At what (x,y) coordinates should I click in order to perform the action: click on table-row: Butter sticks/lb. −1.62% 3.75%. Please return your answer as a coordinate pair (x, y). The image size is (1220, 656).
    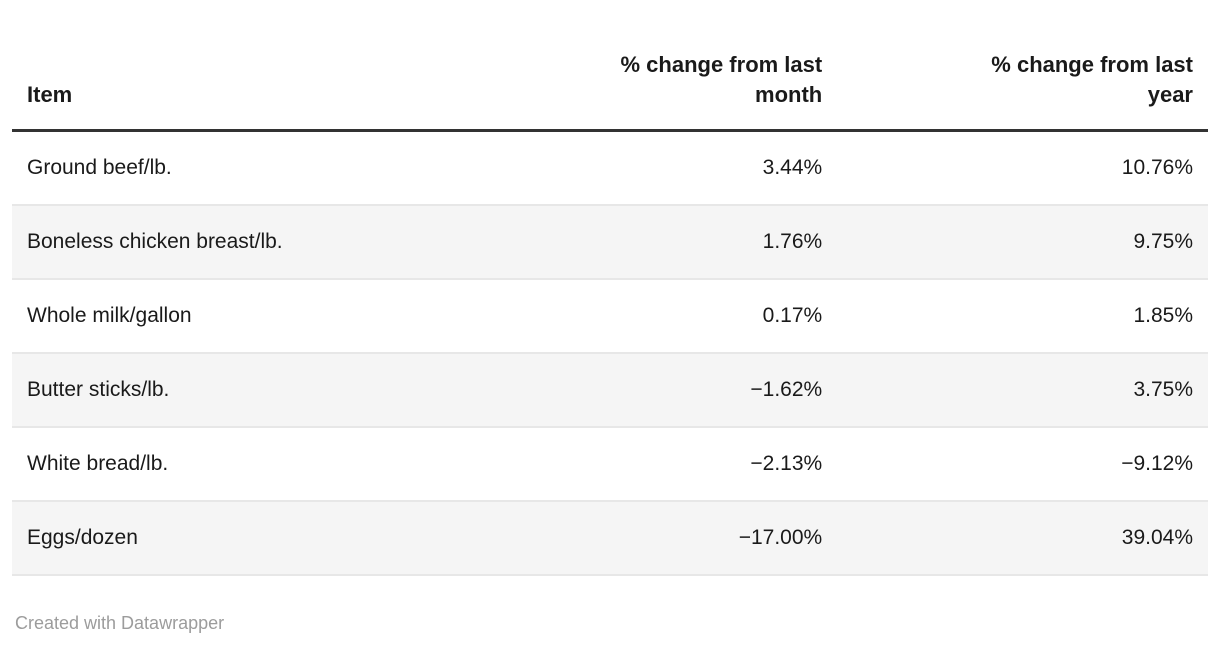
    Looking at the image, I should click on (610, 390).